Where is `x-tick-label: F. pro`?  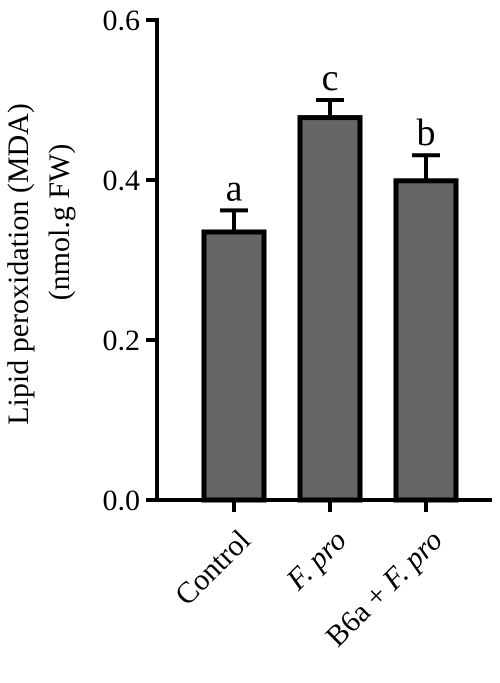 x-tick-label: F. pro is located at coordinates (316, 561).